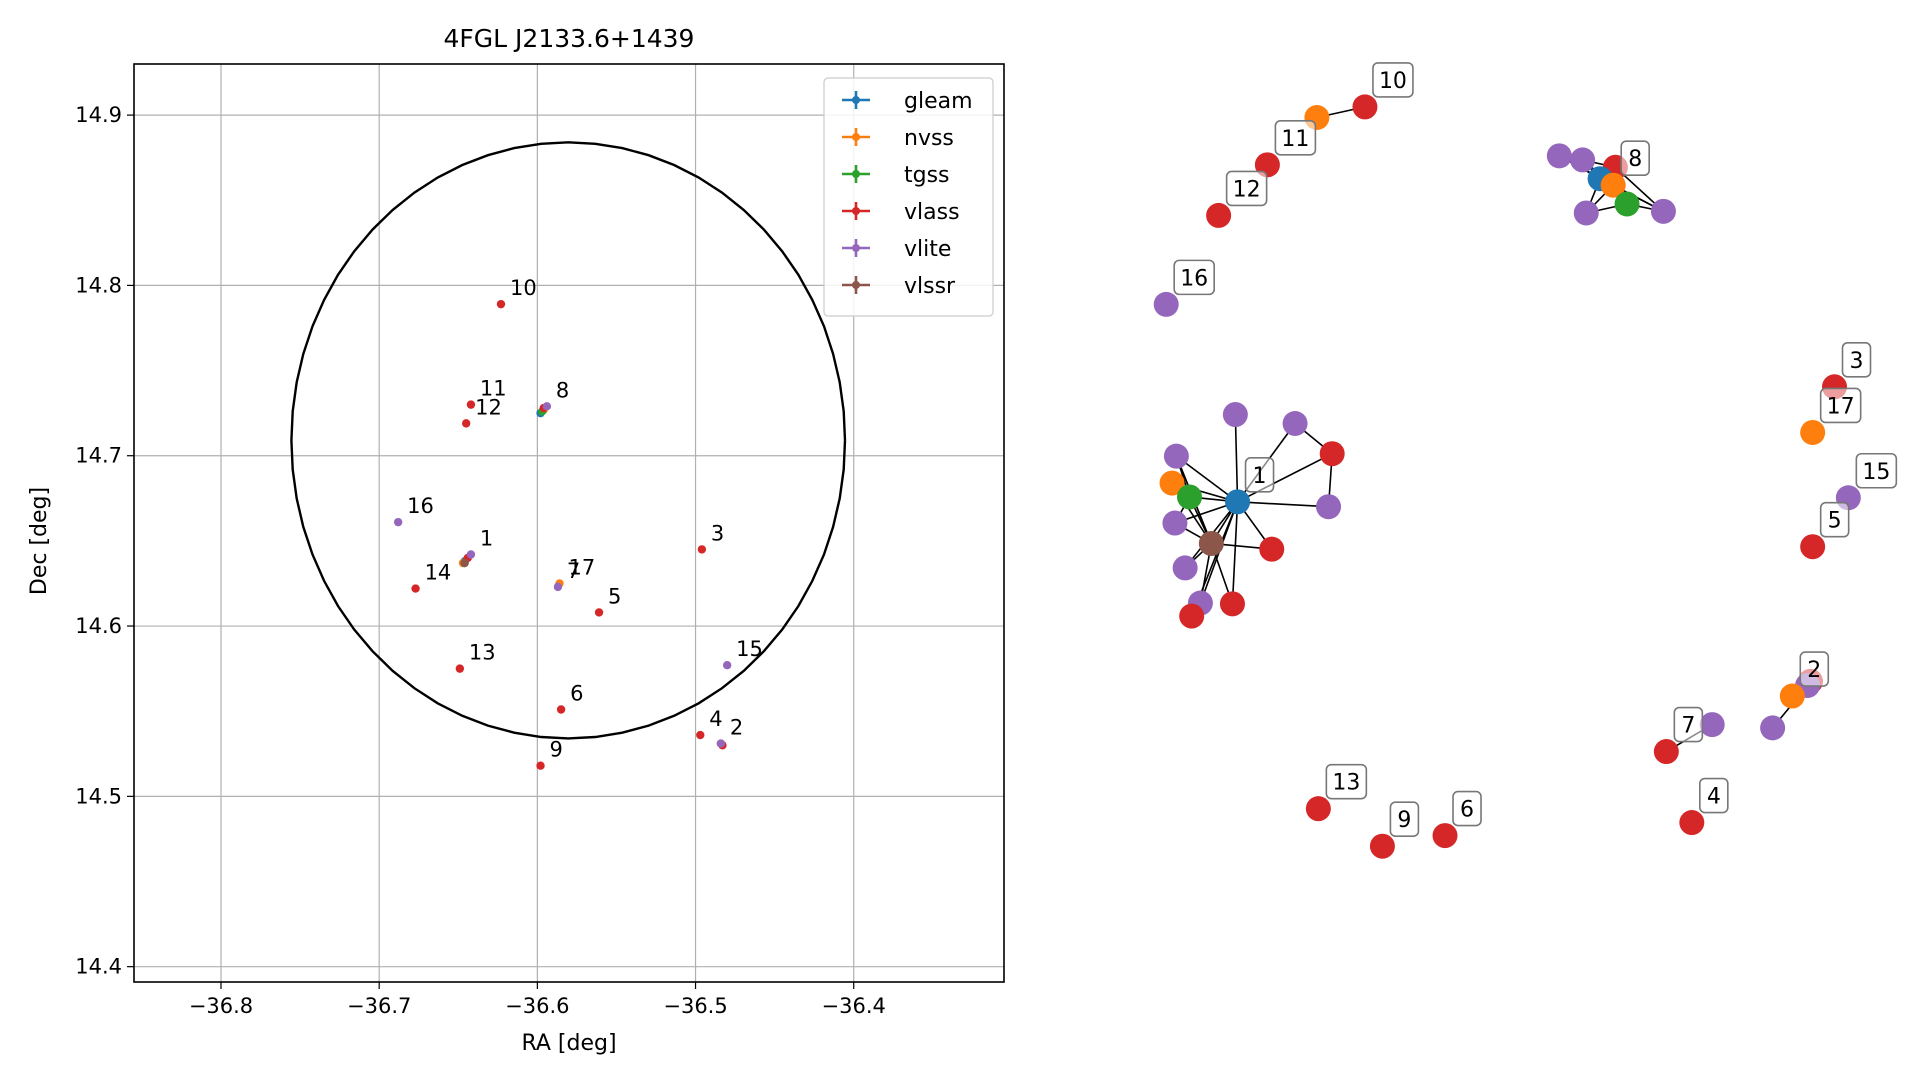 The image size is (1919, 1080). What do you see at coordinates (221, 1006) in the screenshot?
I see `x-tick-label: −36.8` at bounding box center [221, 1006].